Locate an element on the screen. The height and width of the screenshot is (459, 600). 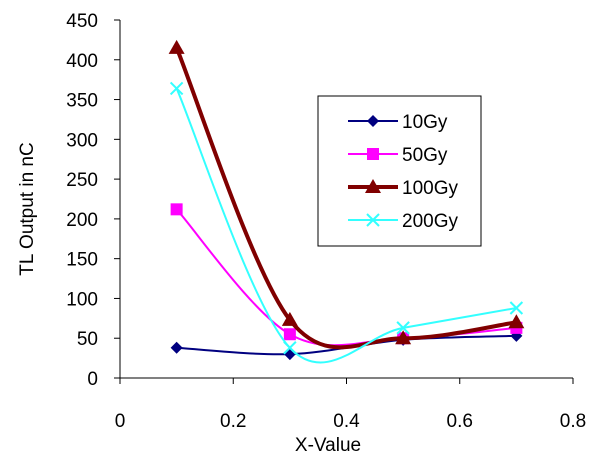
y-tick-label: 50 is located at coordinates (87, 339).